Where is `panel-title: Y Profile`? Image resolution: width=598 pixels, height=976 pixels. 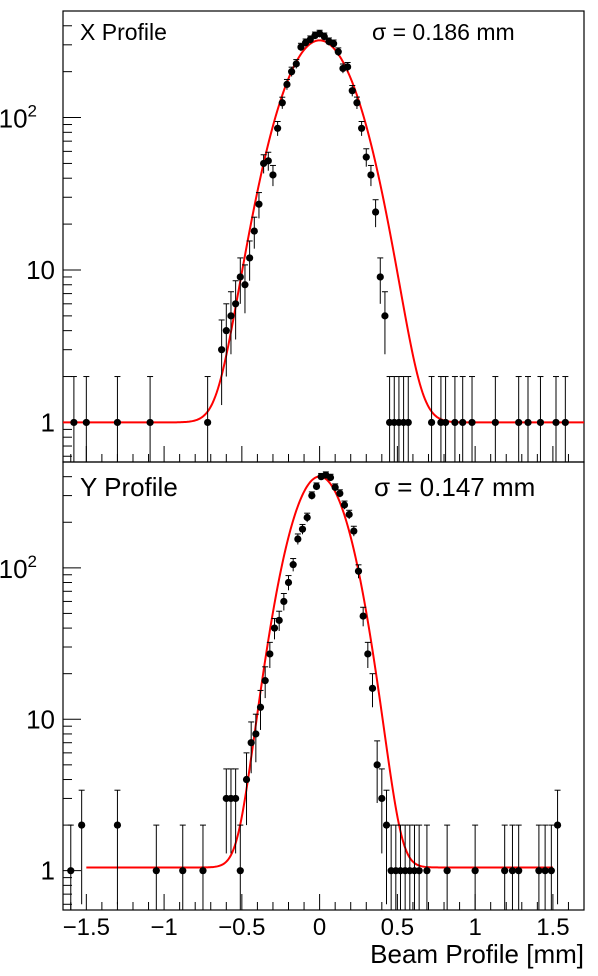 panel-title: Y Profile is located at coordinates (129, 487).